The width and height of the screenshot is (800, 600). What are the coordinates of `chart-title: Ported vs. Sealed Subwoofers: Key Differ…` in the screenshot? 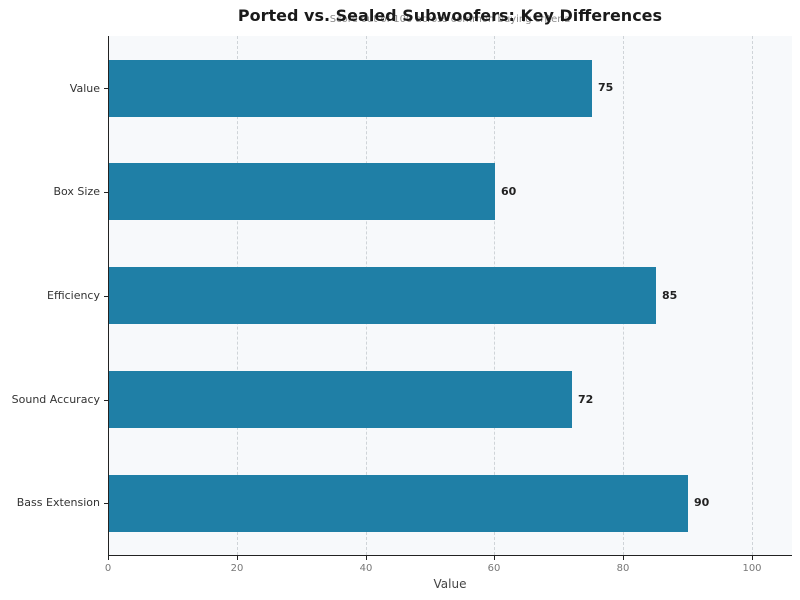 It's located at (450, 15).